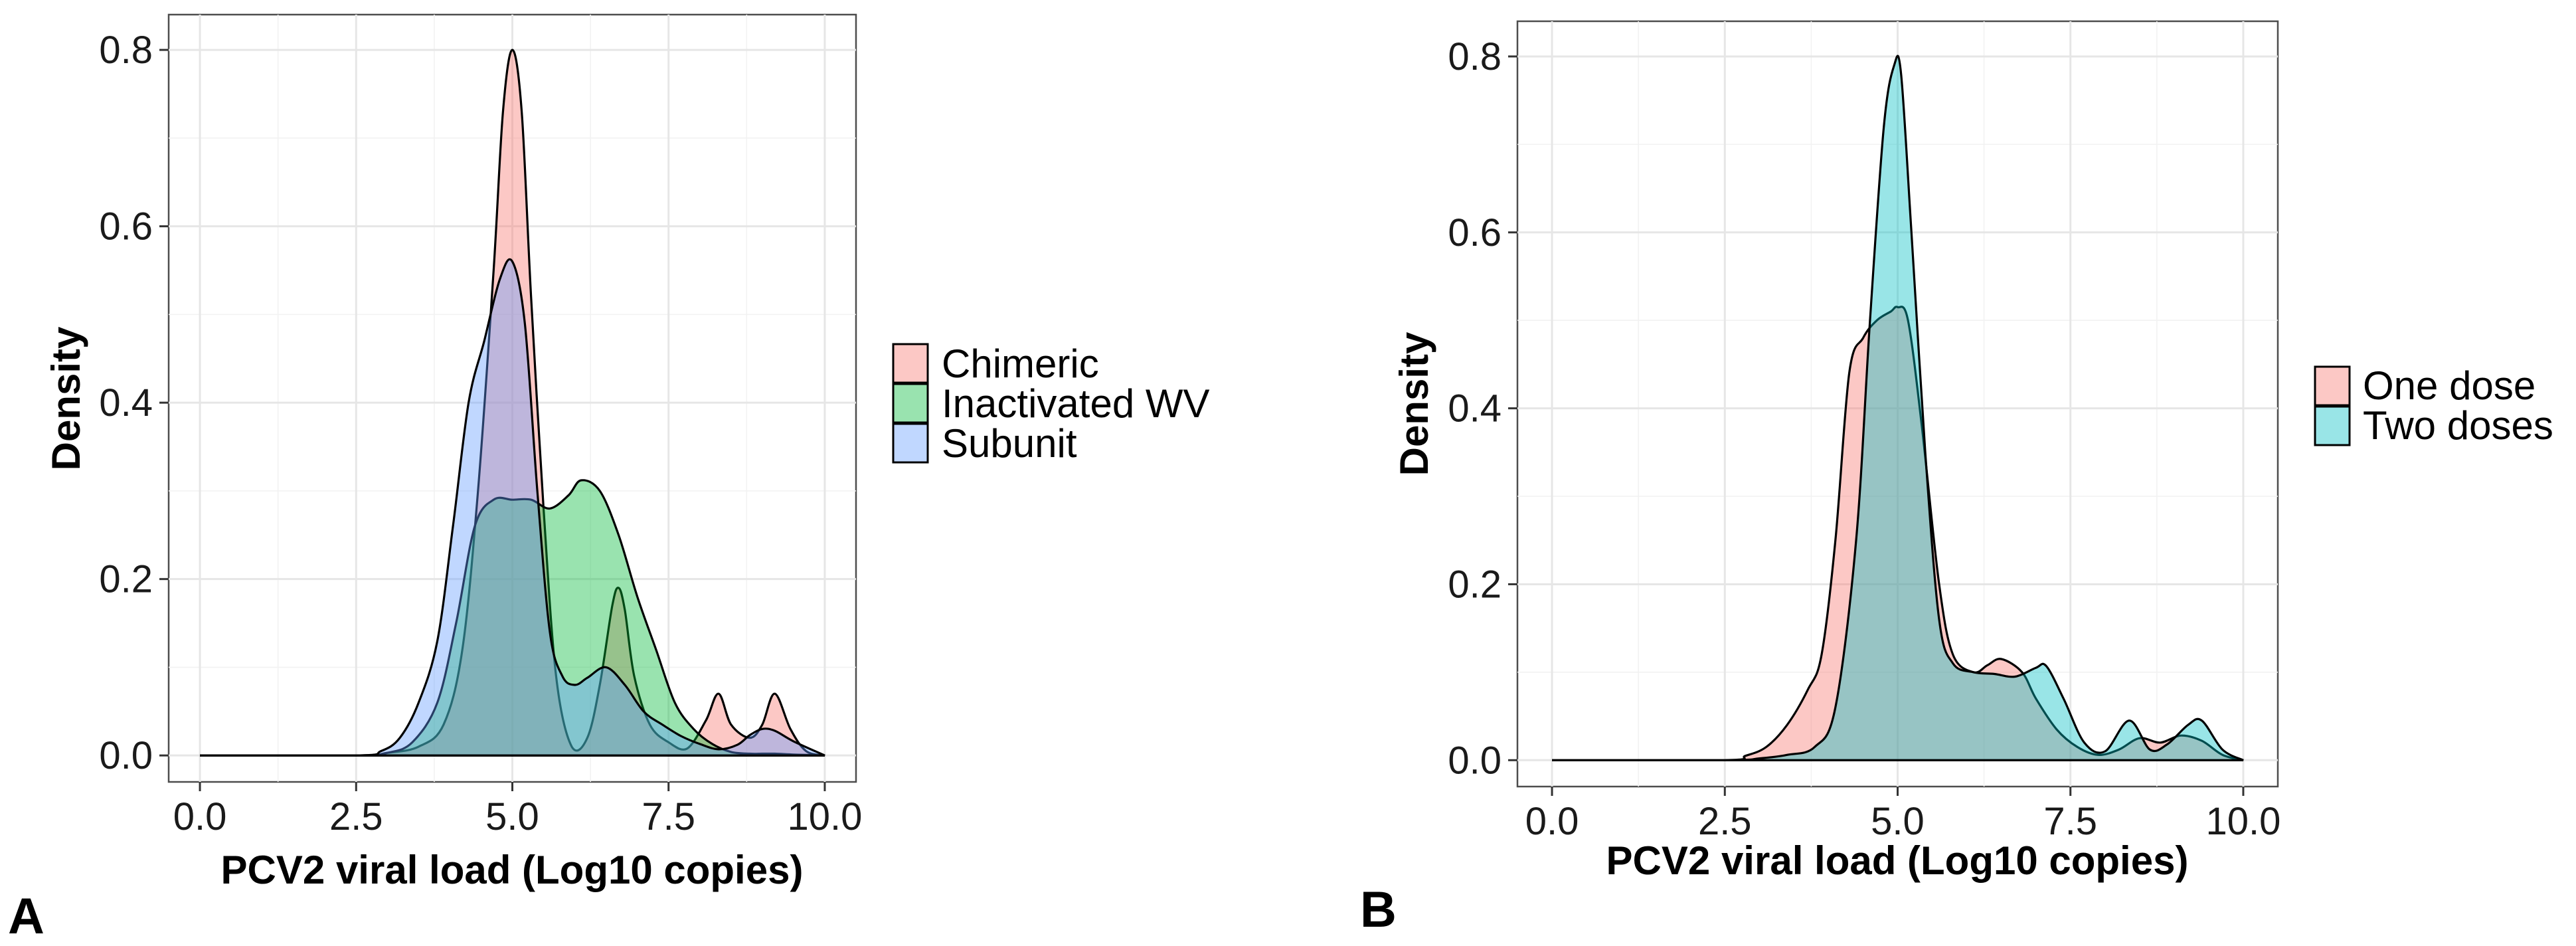 This screenshot has width=2576, height=946. I want to click on panel-a-x-tick-label: 5.0, so click(512, 816).